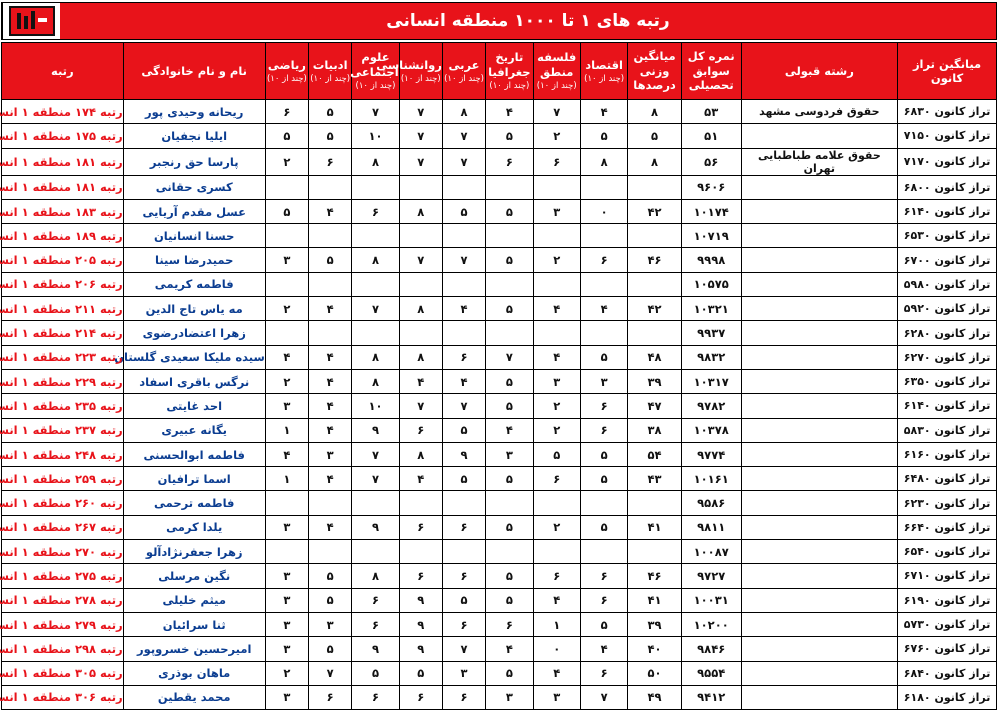  Describe the element at coordinates (376, 111) in the screenshot. I see `cell-oloom-ejtemaei: ۷` at that location.